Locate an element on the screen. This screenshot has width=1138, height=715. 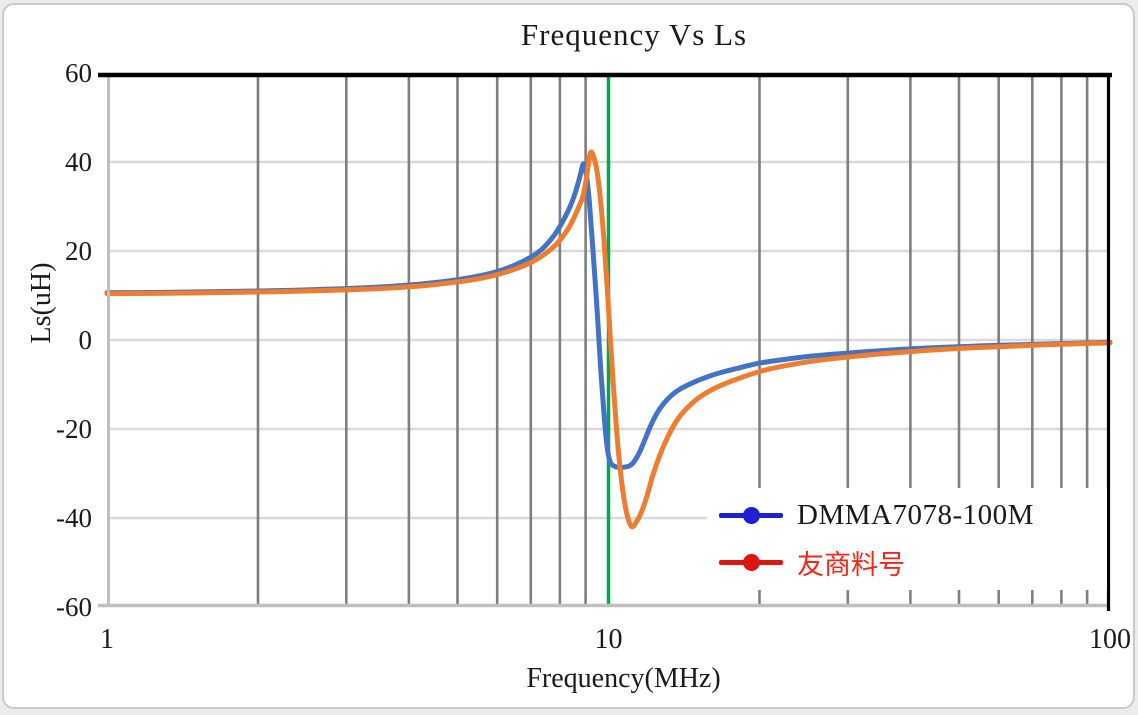
legend-item-1: 友商料号 is located at coordinates (913, 563).